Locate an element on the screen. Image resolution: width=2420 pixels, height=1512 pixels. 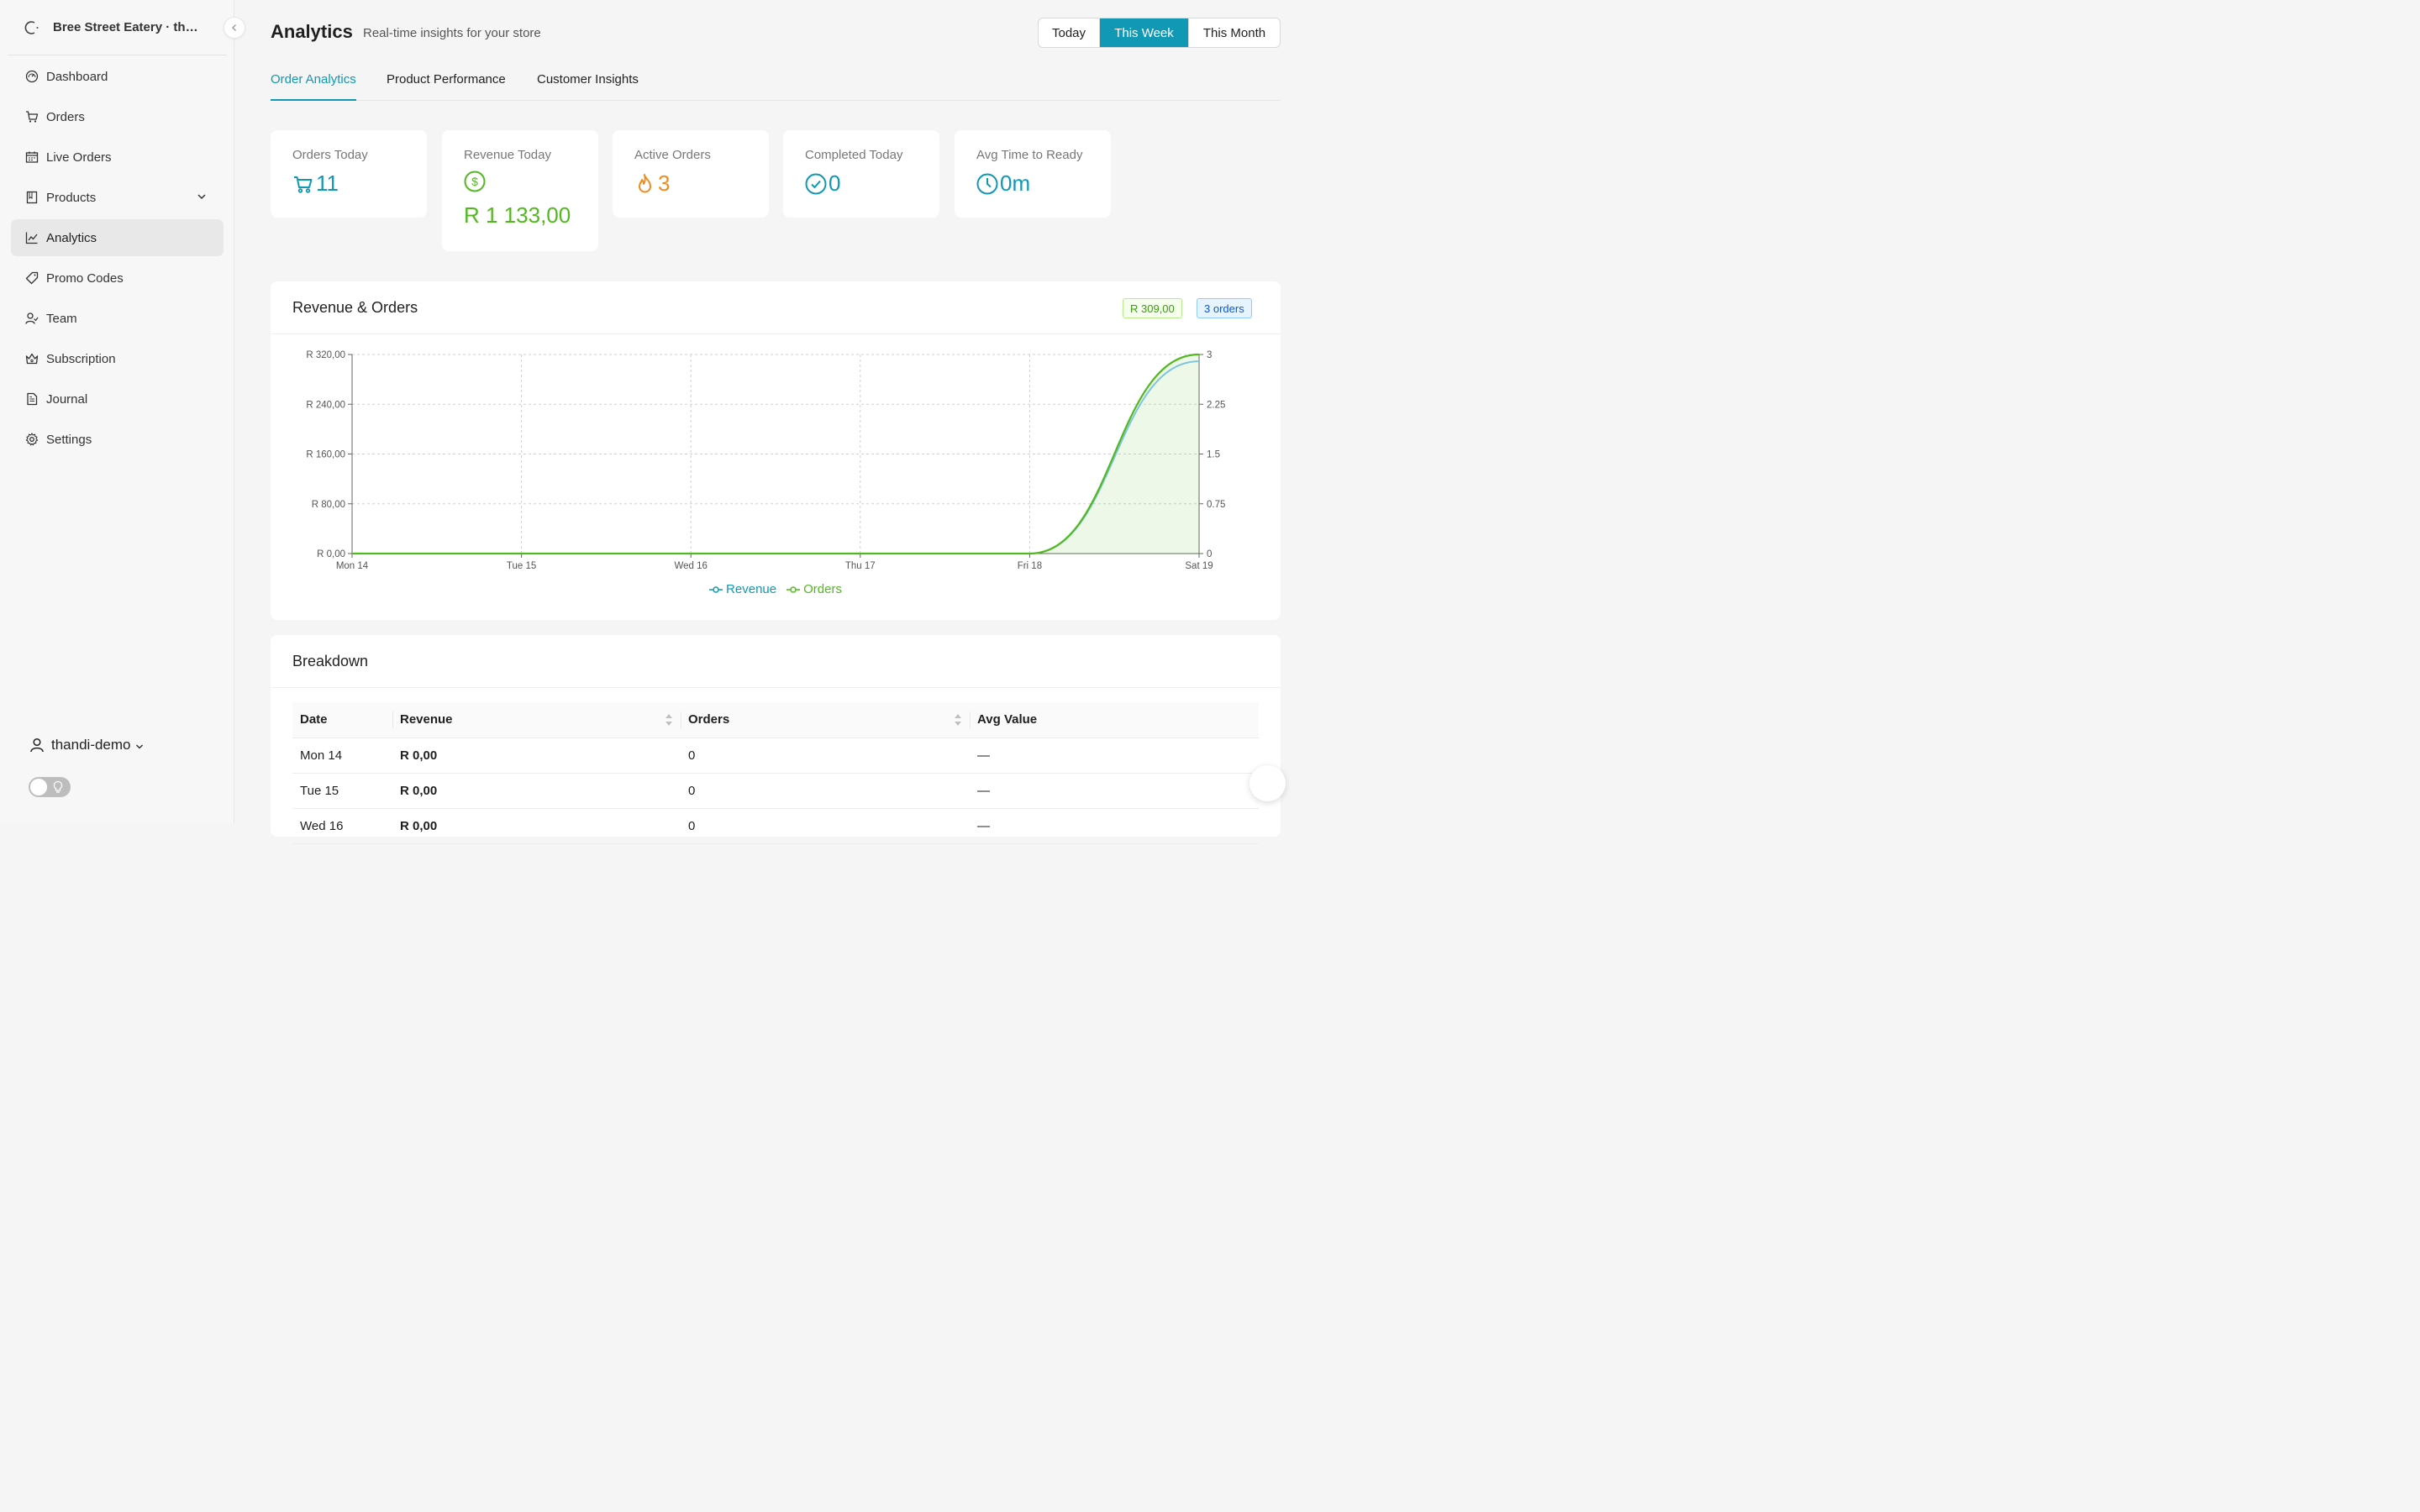
legend-item-revenue: Revenue is located at coordinates (742, 589).